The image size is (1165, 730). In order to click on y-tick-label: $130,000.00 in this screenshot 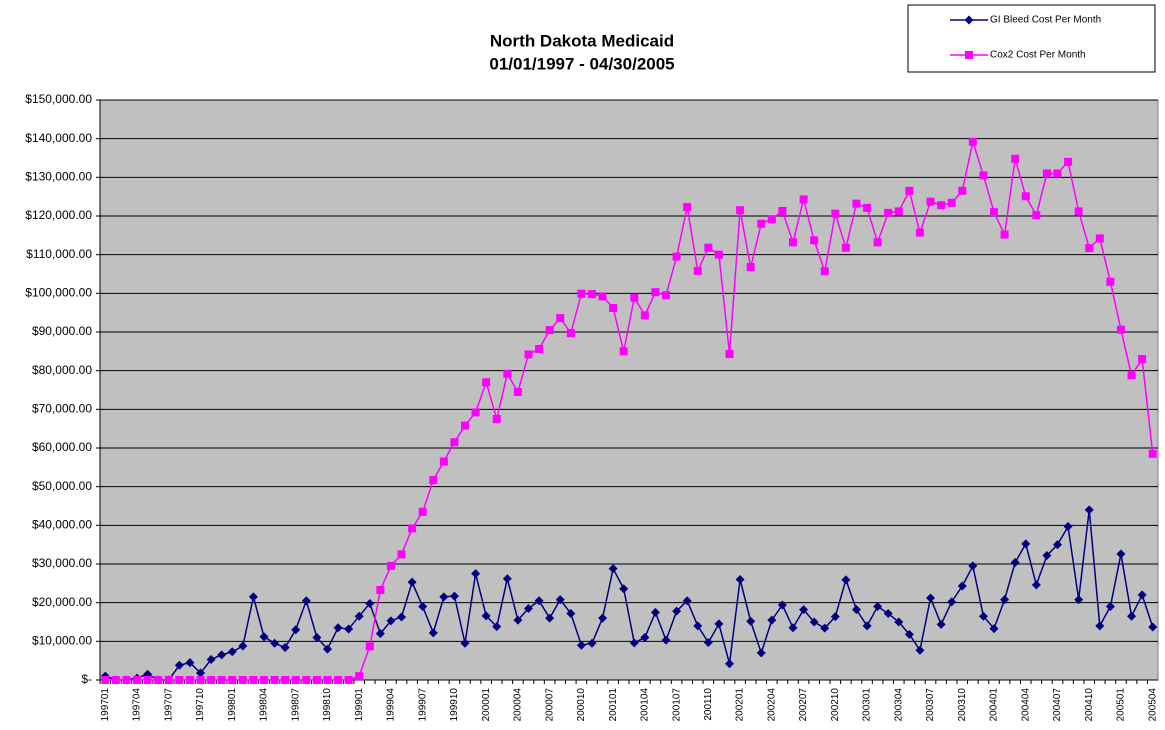, I will do `click(58, 177)`.